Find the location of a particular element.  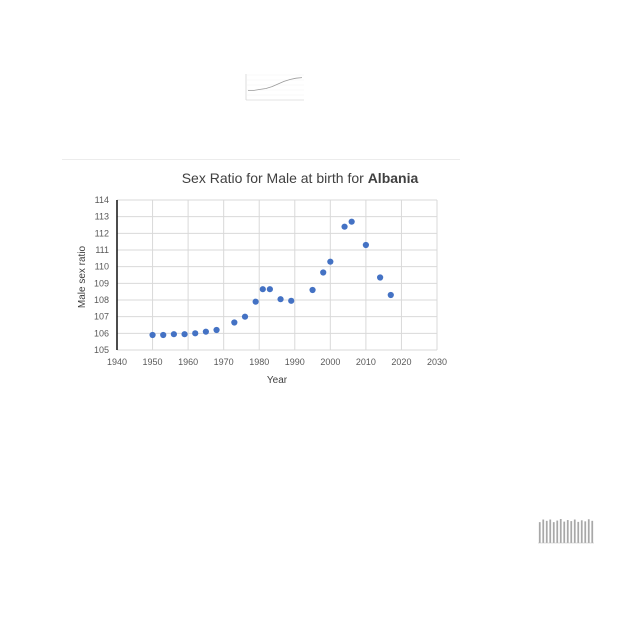

y-axis-ticks: 105 106 107 108 109 110 111 112 113 114 is located at coordinates (101, 275).